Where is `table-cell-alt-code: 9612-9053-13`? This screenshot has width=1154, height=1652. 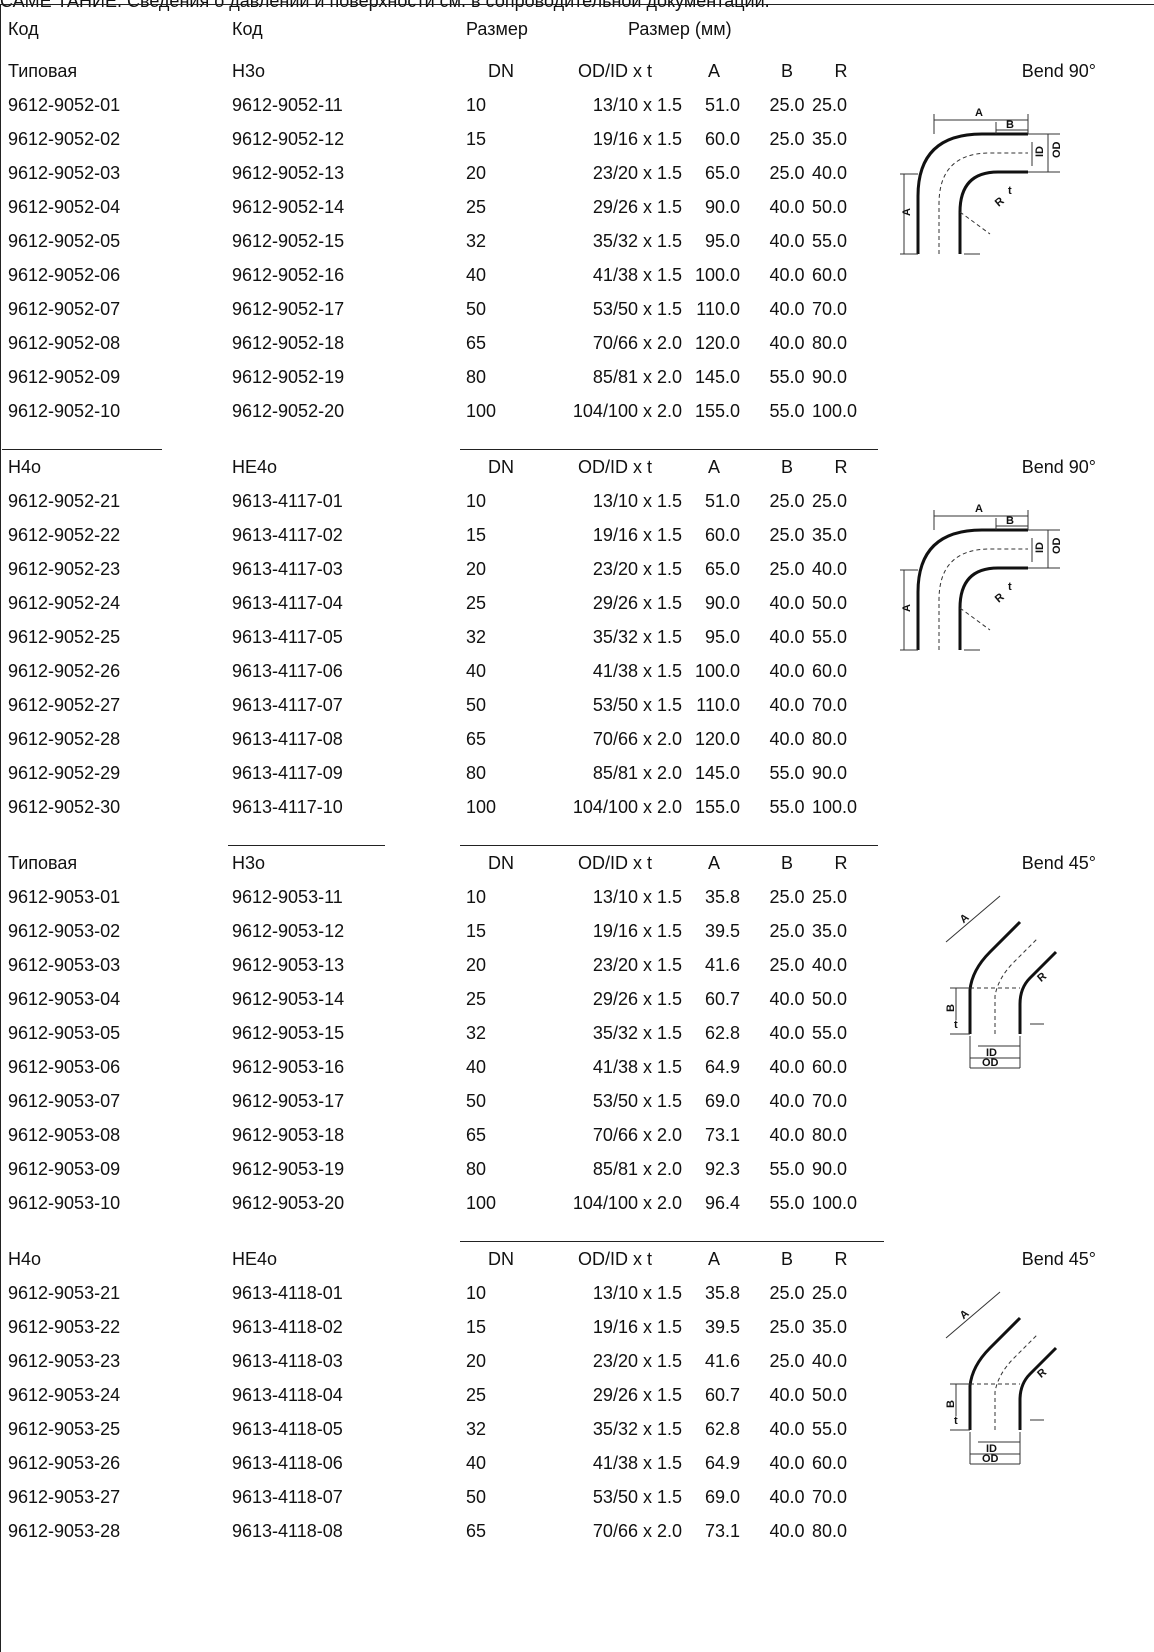 table-cell-alt-code: 9612-9053-13 is located at coordinates (288, 965).